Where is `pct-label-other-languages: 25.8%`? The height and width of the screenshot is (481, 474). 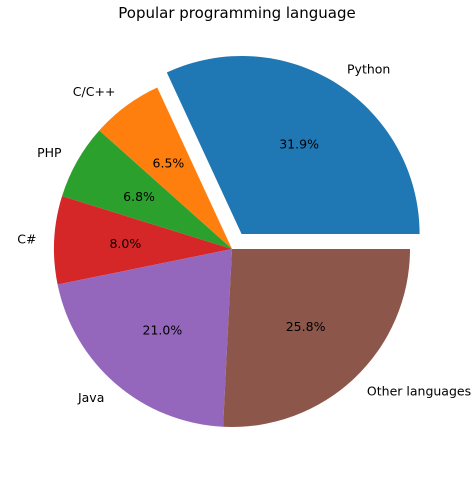
pct-label-other-languages: 25.8% is located at coordinates (306, 326).